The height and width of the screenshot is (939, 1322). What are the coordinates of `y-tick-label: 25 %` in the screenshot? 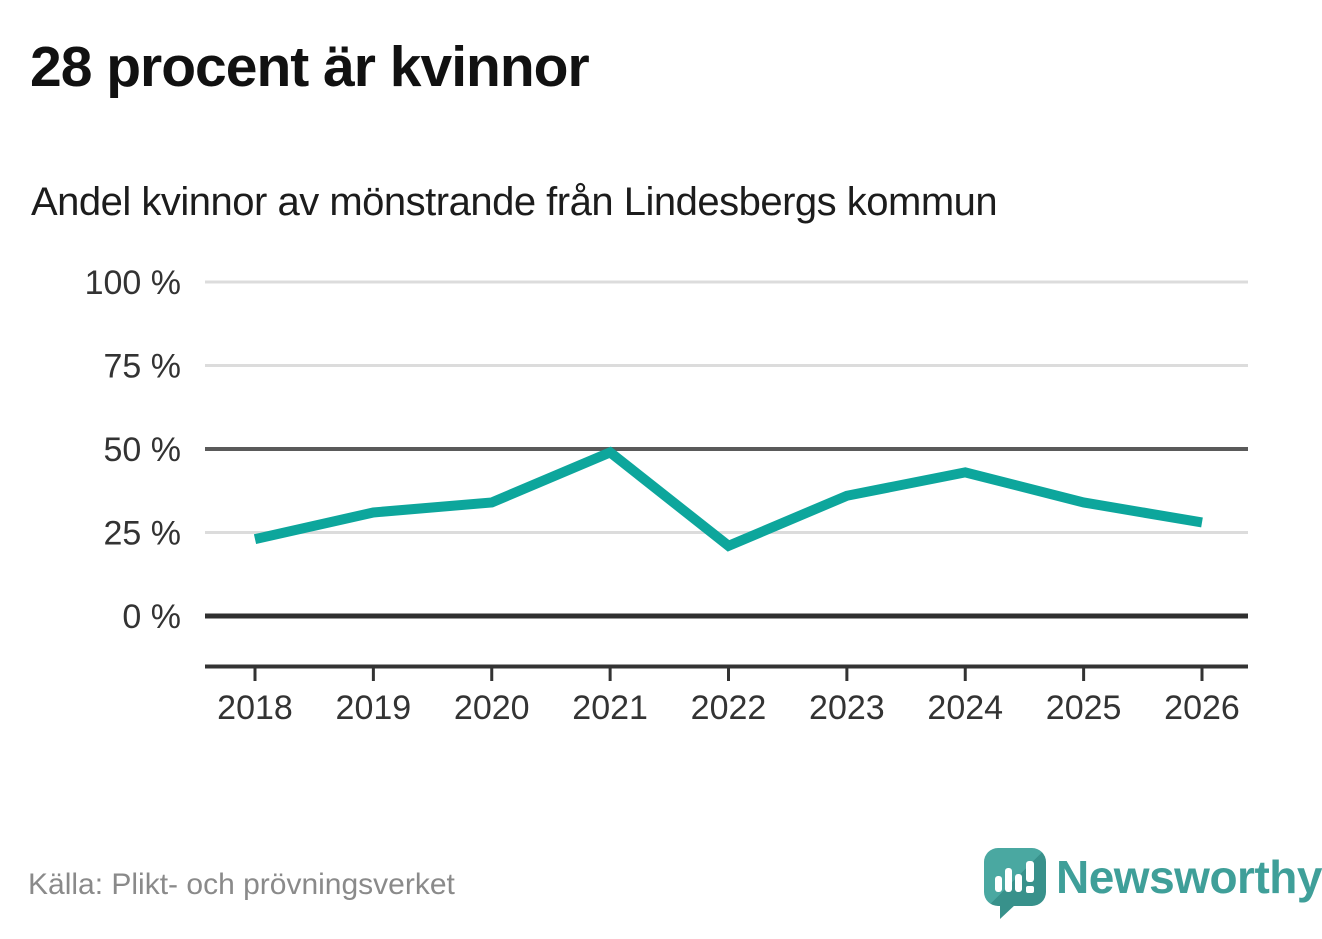 It's located at (143, 534).